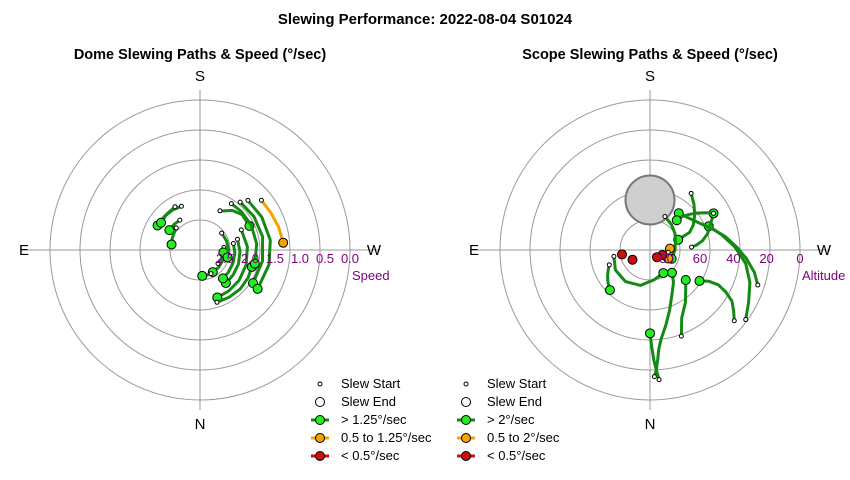 This screenshot has height=480, width=850. What do you see at coordinates (374, 250) in the screenshot?
I see `dome-cardinal-right: W` at bounding box center [374, 250].